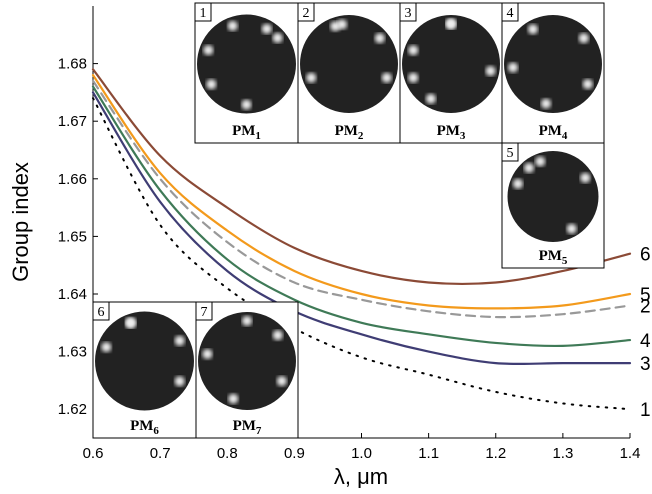 The image size is (652, 494). Describe the element at coordinates (645, 364) in the screenshot. I see `series-label: 3` at that location.